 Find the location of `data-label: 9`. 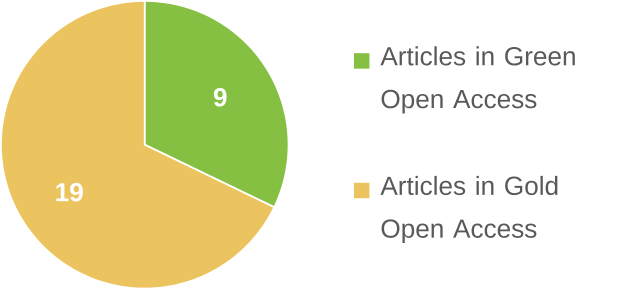

data-label: 9 is located at coordinates (220, 97).